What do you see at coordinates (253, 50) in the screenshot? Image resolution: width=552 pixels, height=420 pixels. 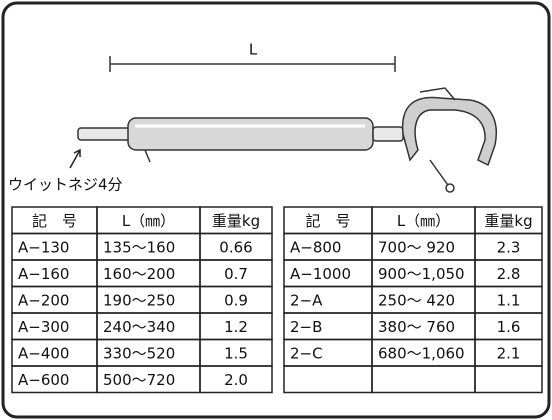 I see `dimension-label: L` at bounding box center [253, 50].